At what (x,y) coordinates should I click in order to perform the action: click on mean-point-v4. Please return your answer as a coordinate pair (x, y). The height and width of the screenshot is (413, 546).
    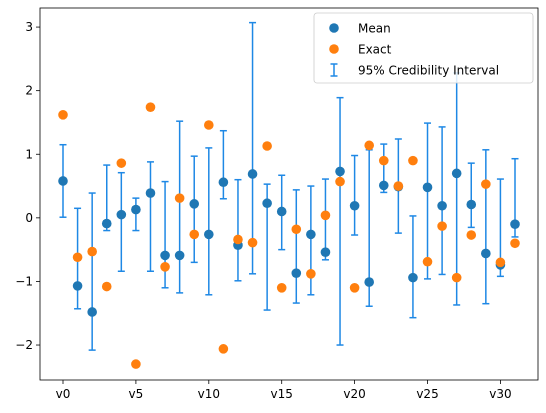
    Looking at the image, I should click on (121, 214).